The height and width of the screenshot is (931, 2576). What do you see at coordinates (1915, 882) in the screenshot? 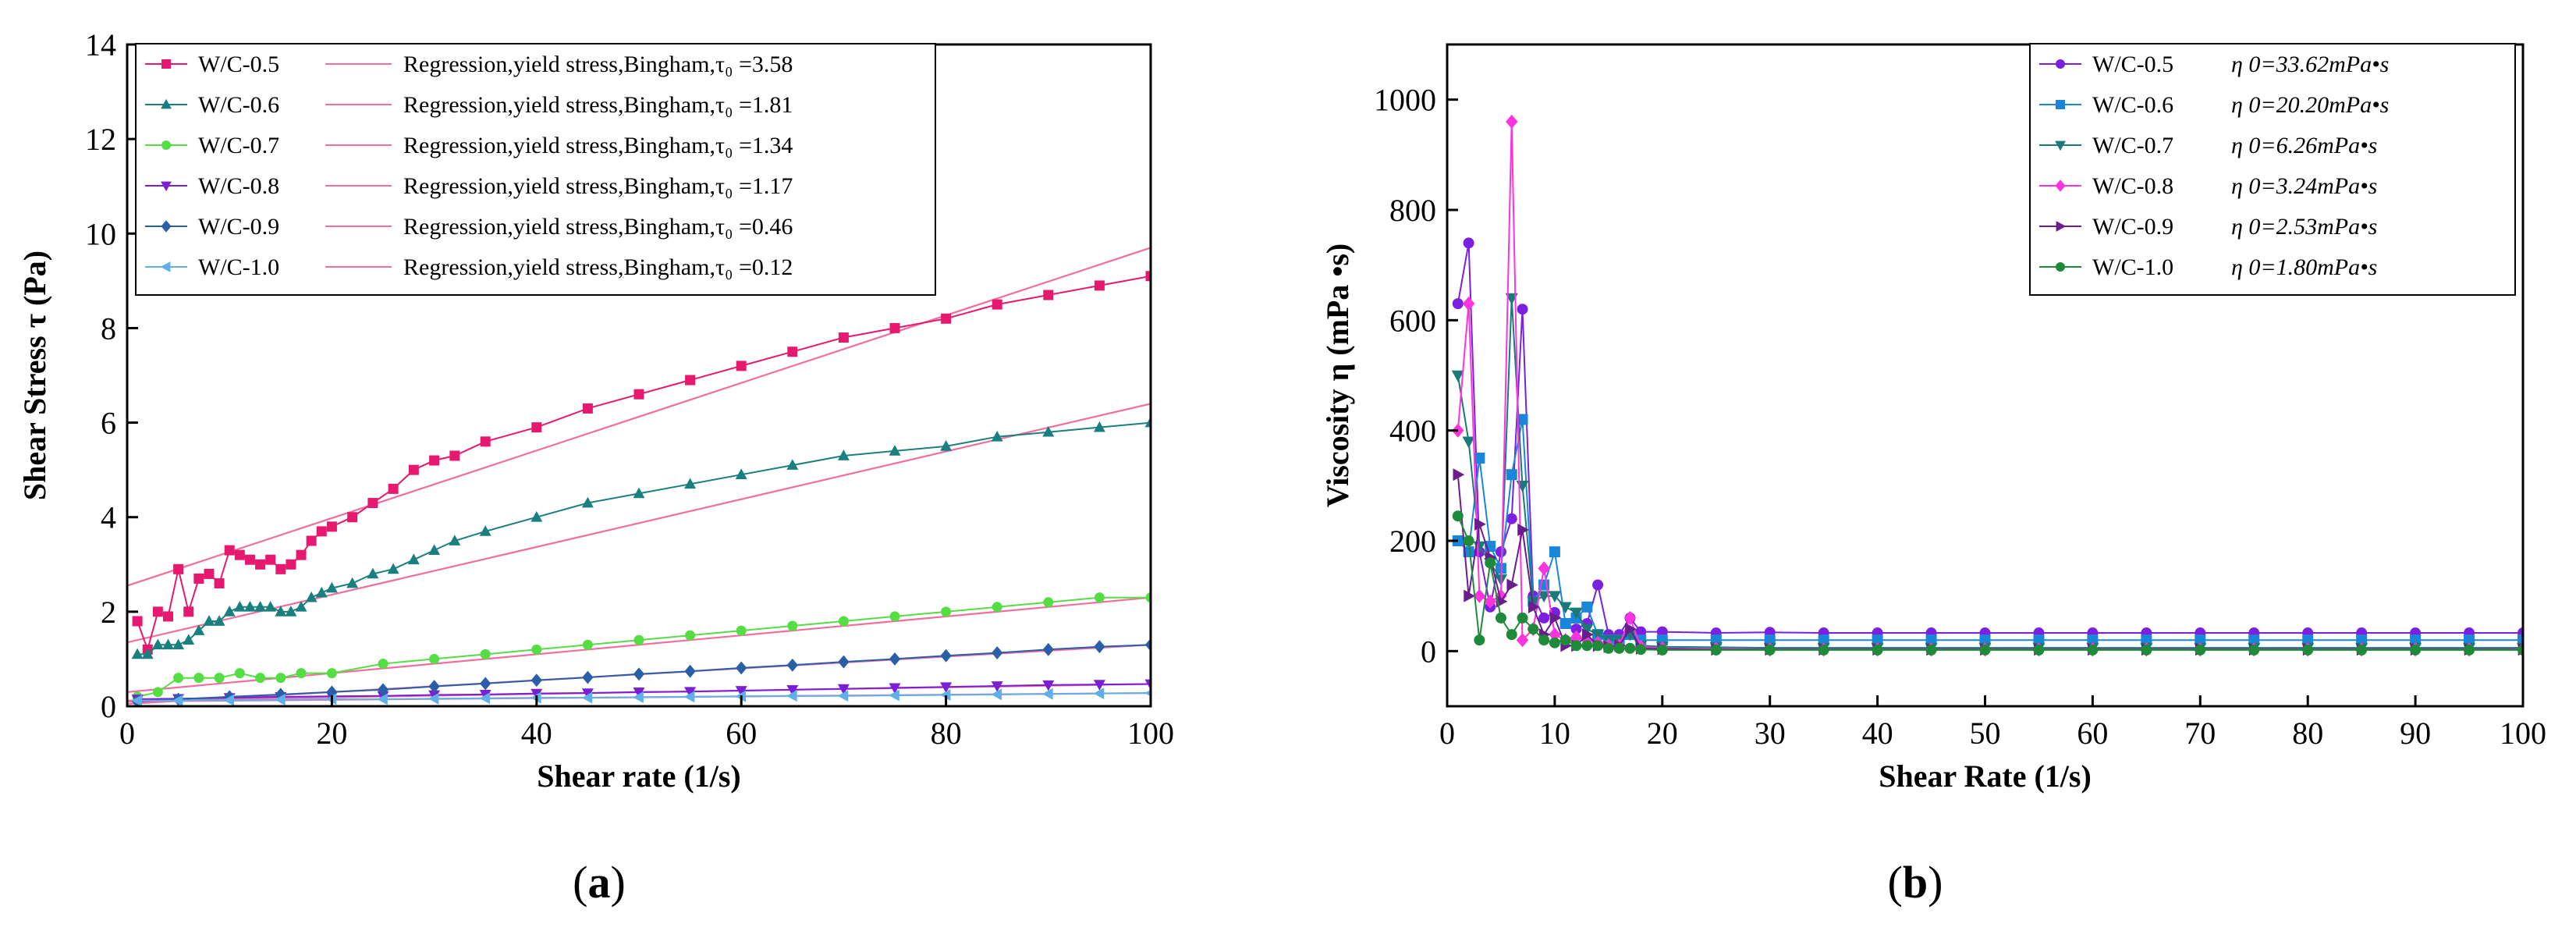
I see `panel-label-b: (b)` at bounding box center [1915, 882].